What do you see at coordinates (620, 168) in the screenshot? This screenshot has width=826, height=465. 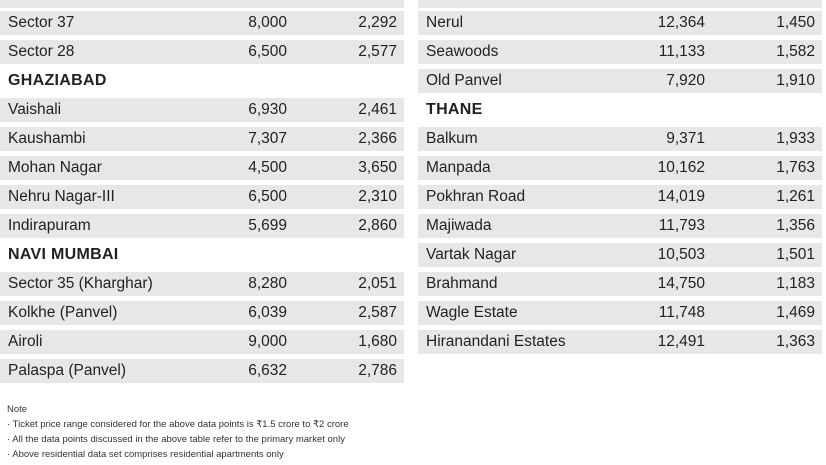 I see `table-row: Manpada 10,162 1,763` at bounding box center [620, 168].